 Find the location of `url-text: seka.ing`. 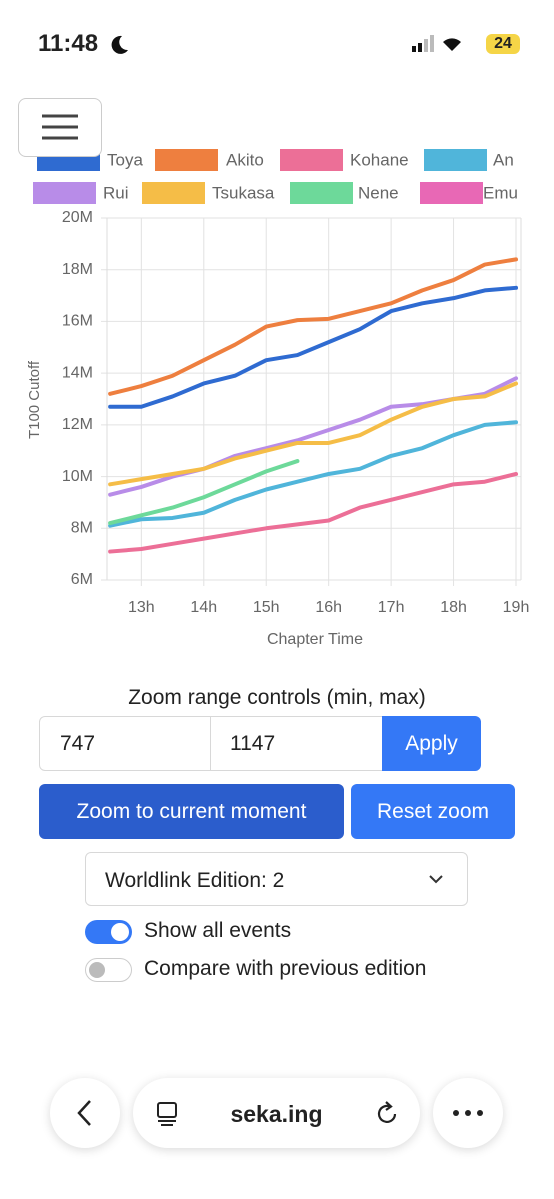

url-text: seka.ing is located at coordinates (276, 1114).